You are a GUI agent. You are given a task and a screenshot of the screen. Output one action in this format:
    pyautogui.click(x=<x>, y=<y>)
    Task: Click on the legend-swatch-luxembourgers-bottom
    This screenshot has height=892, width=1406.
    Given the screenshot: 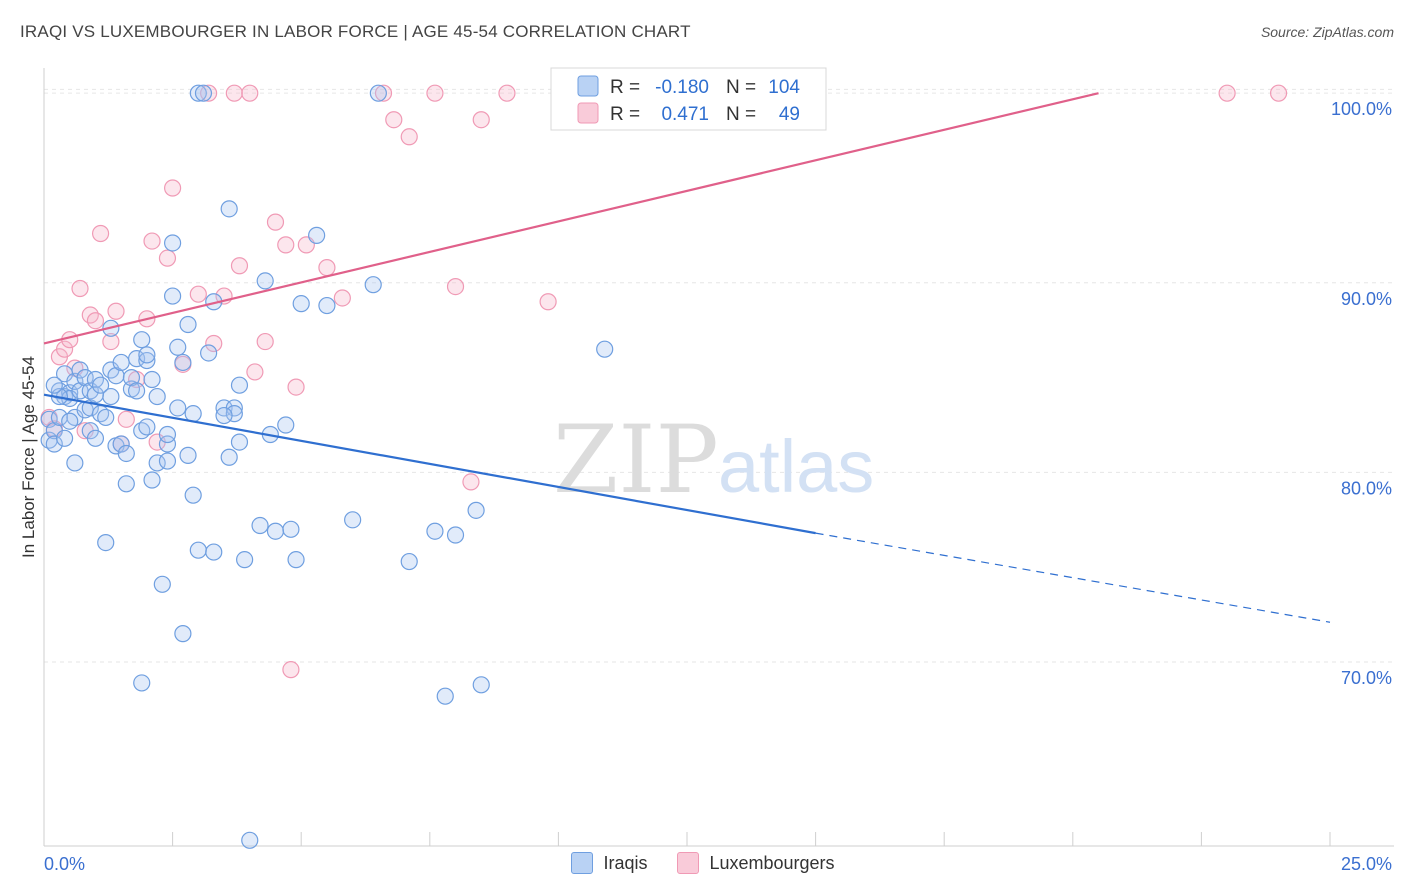 What is the action you would take?
    pyautogui.click(x=688, y=863)
    